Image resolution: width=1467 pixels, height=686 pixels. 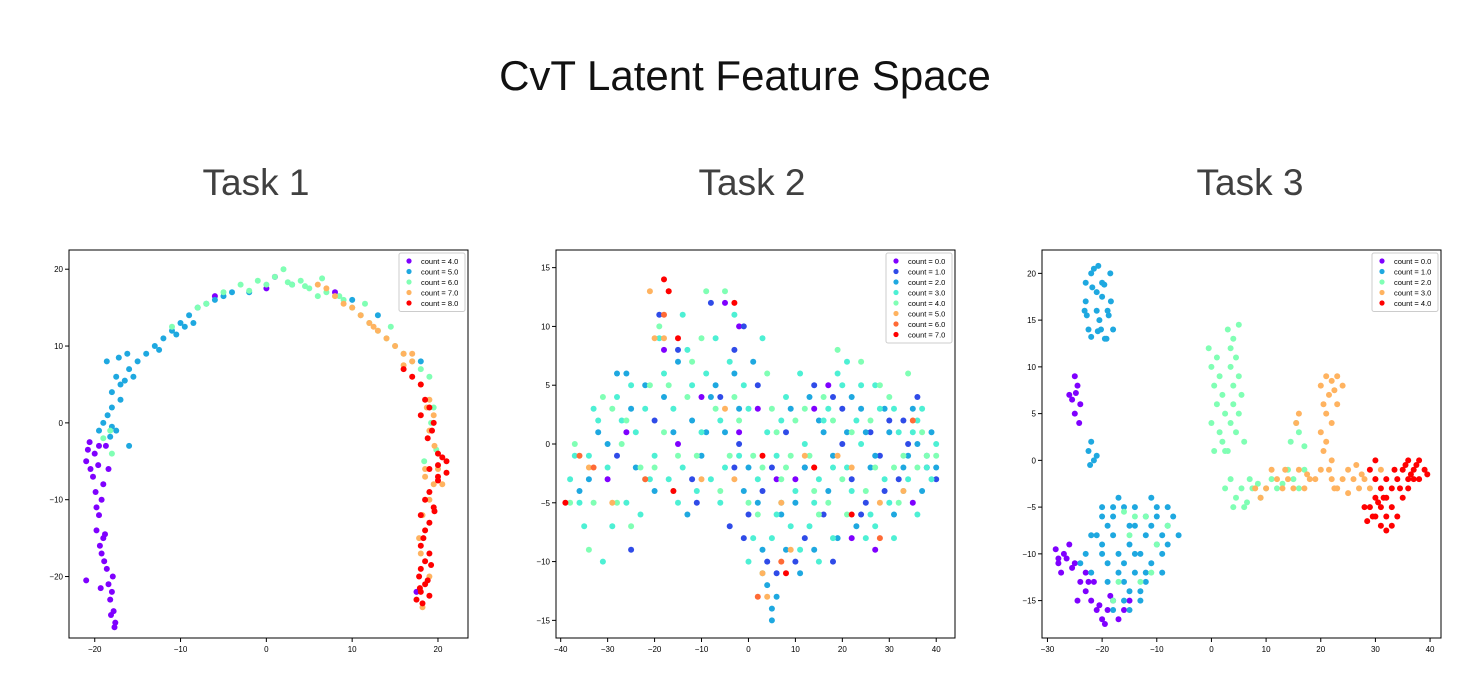 What do you see at coordinates (56, 500) in the screenshot?
I see `y-tick-label: −10` at bounding box center [56, 500].